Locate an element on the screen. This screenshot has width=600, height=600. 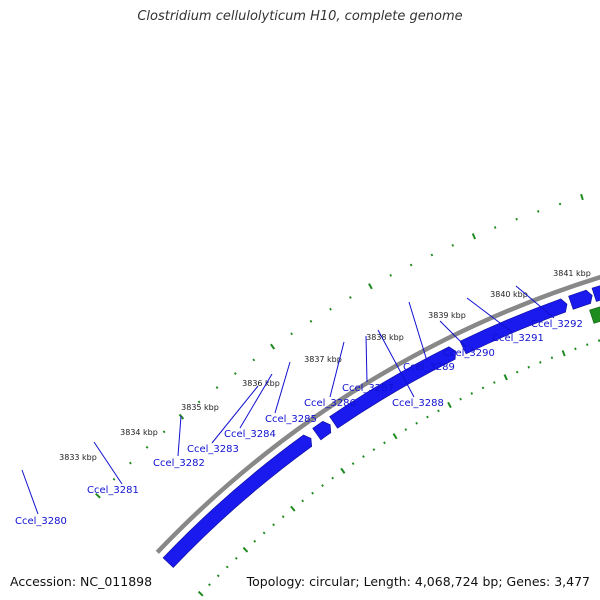
kbp-label: 3838 kbp is located at coordinates (385, 337).